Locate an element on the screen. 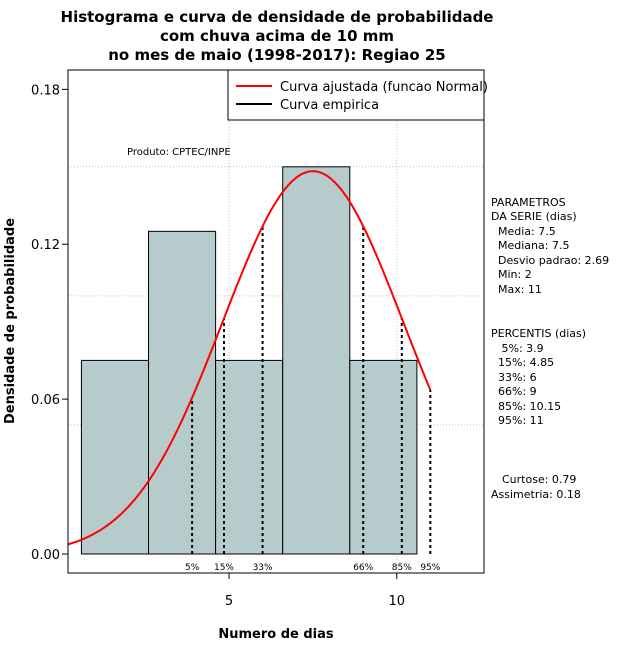  percentile-label-66: 66% is located at coordinates (363, 568).